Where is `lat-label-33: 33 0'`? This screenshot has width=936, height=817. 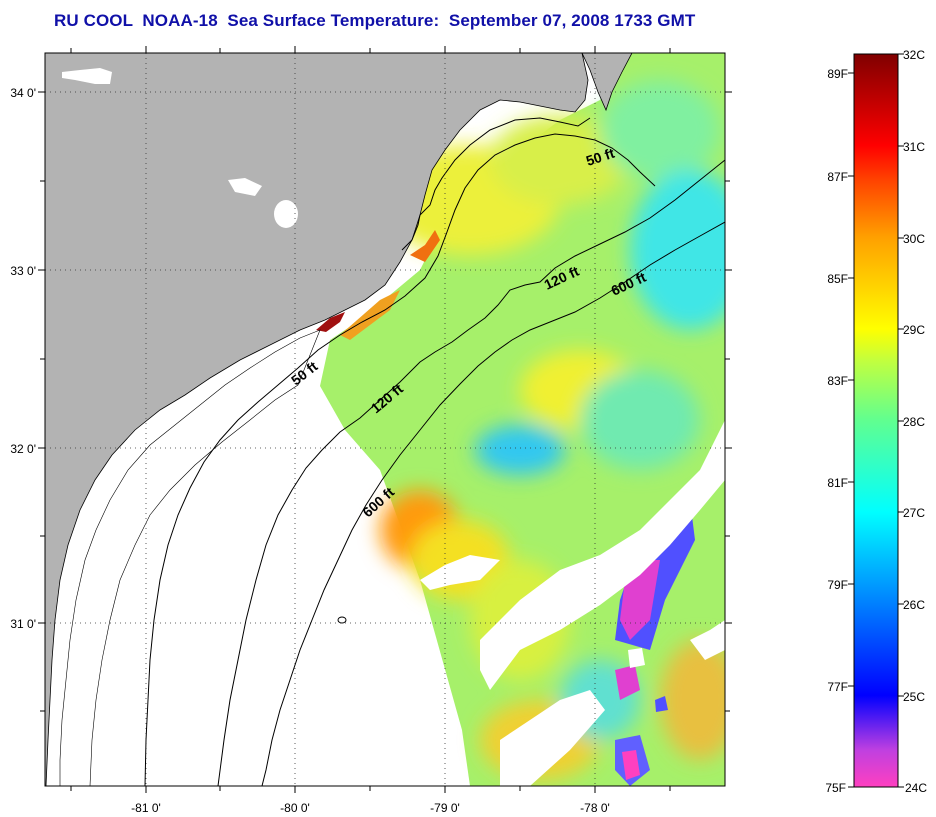 lat-label-33: 33 0' is located at coordinates (23, 271).